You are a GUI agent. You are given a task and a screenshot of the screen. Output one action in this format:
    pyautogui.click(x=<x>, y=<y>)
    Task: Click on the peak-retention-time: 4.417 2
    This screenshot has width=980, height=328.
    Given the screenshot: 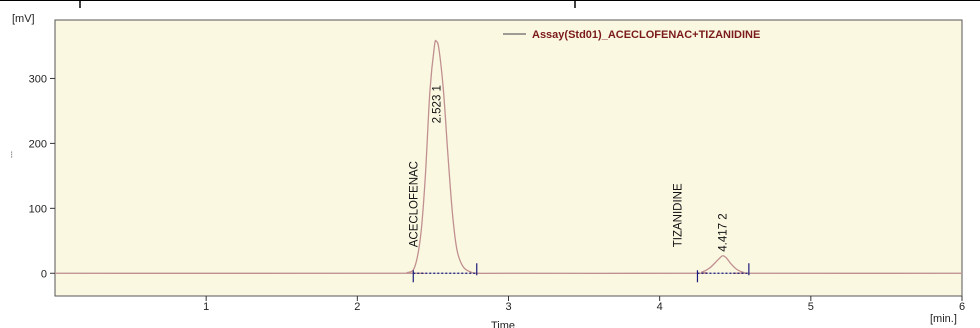 What is the action you would take?
    pyautogui.click(x=724, y=232)
    